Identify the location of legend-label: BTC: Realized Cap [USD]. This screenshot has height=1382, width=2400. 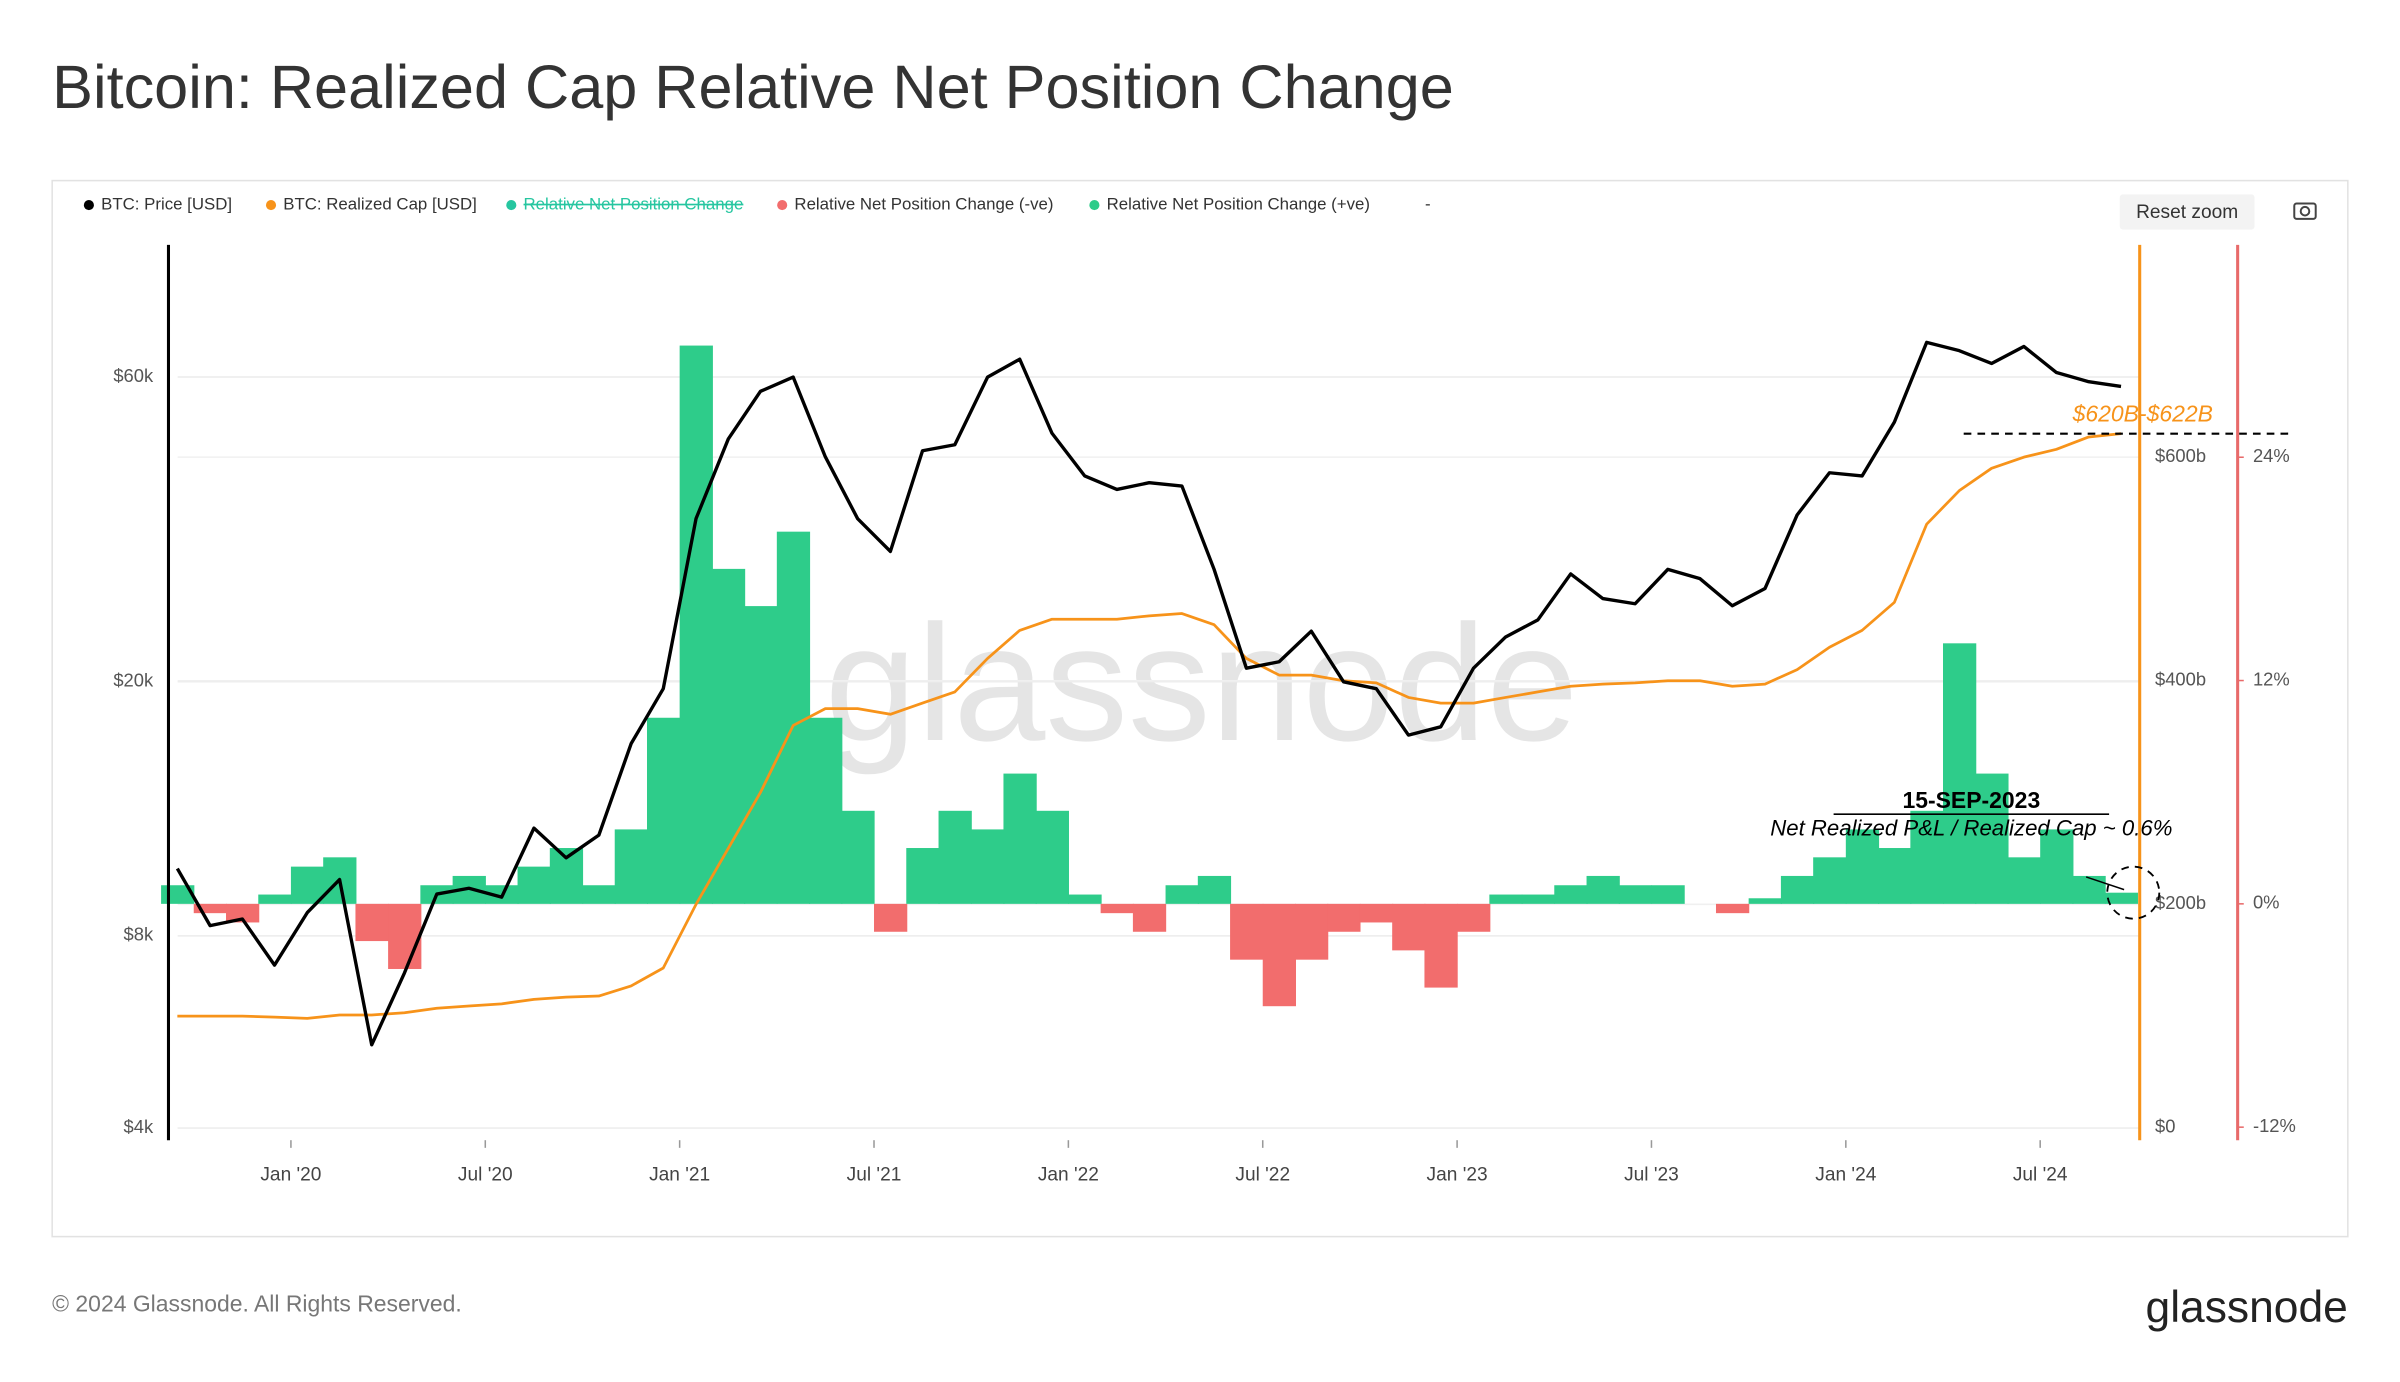
(380, 204).